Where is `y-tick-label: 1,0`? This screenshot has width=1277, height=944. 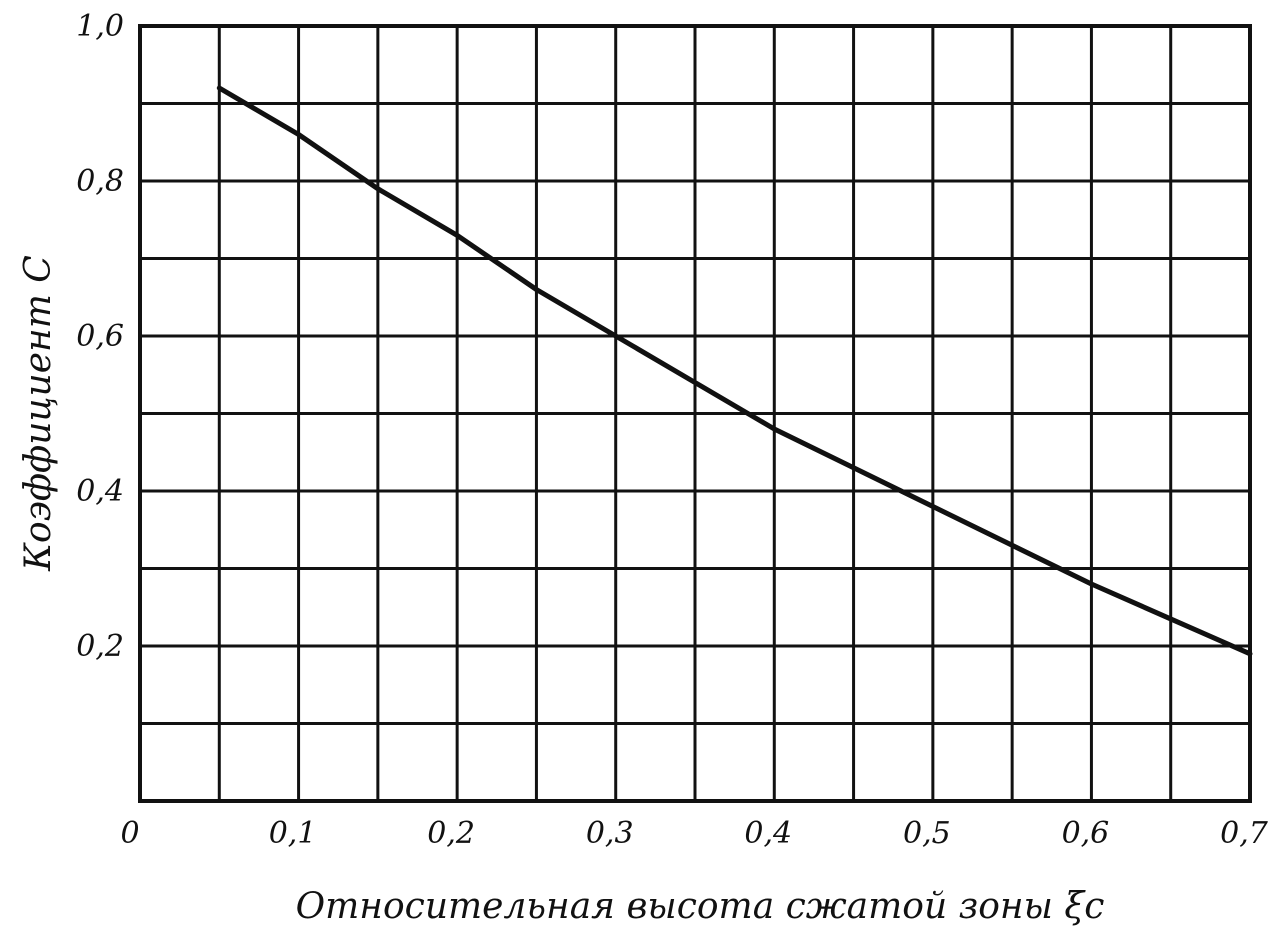 y-tick-label: 1,0 is located at coordinates (100, 26).